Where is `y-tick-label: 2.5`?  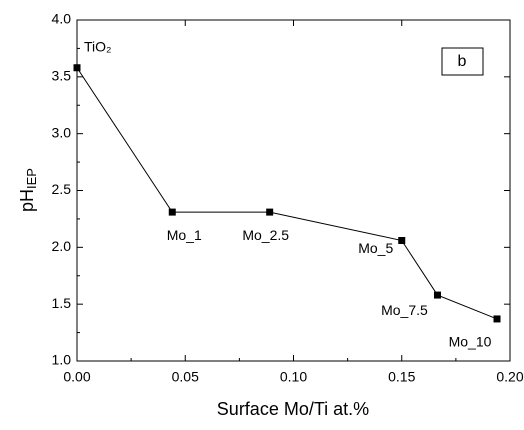
y-tick-label: 2.5 is located at coordinates (62, 189).